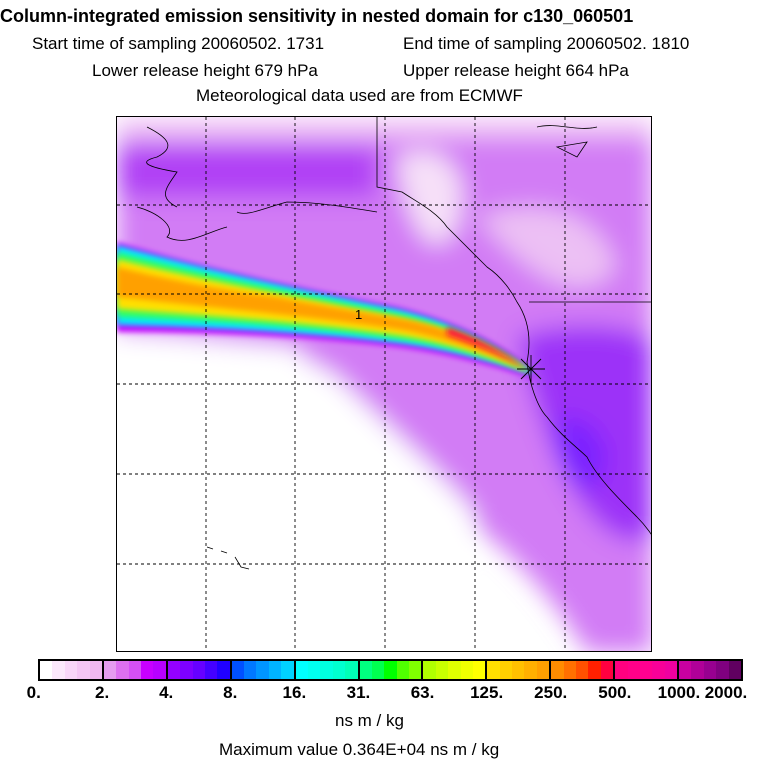 This screenshot has width=768, height=768. I want to click on upper-release-height: Upper release height 664 hPa, so click(516, 70).